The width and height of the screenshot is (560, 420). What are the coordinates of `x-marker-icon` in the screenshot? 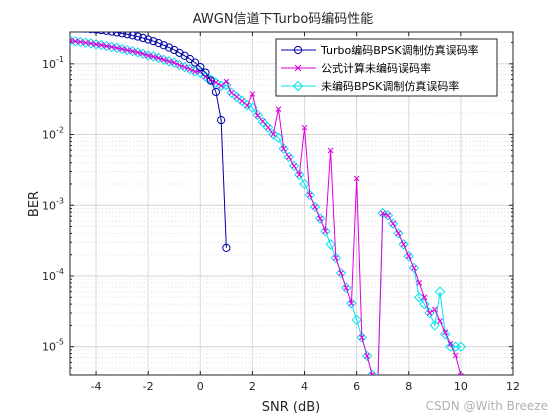 It's located at (298, 68).